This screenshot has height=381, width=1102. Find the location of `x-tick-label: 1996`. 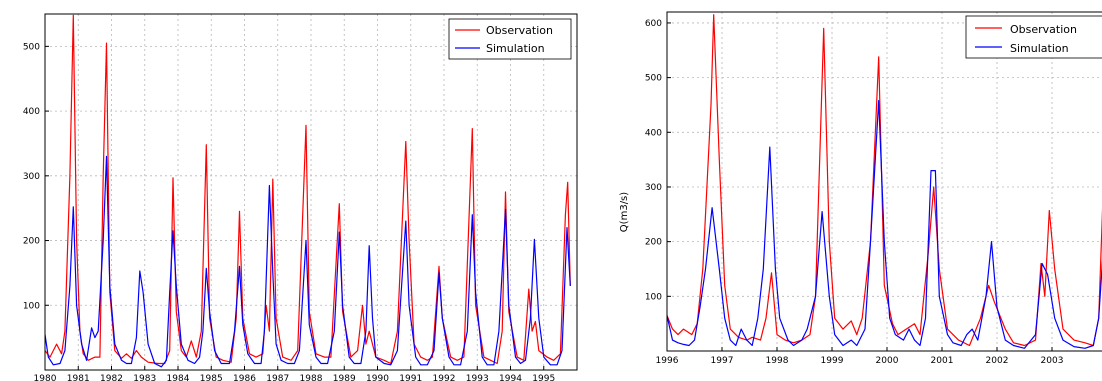

x-tick-label: 1996 is located at coordinates (667, 361).